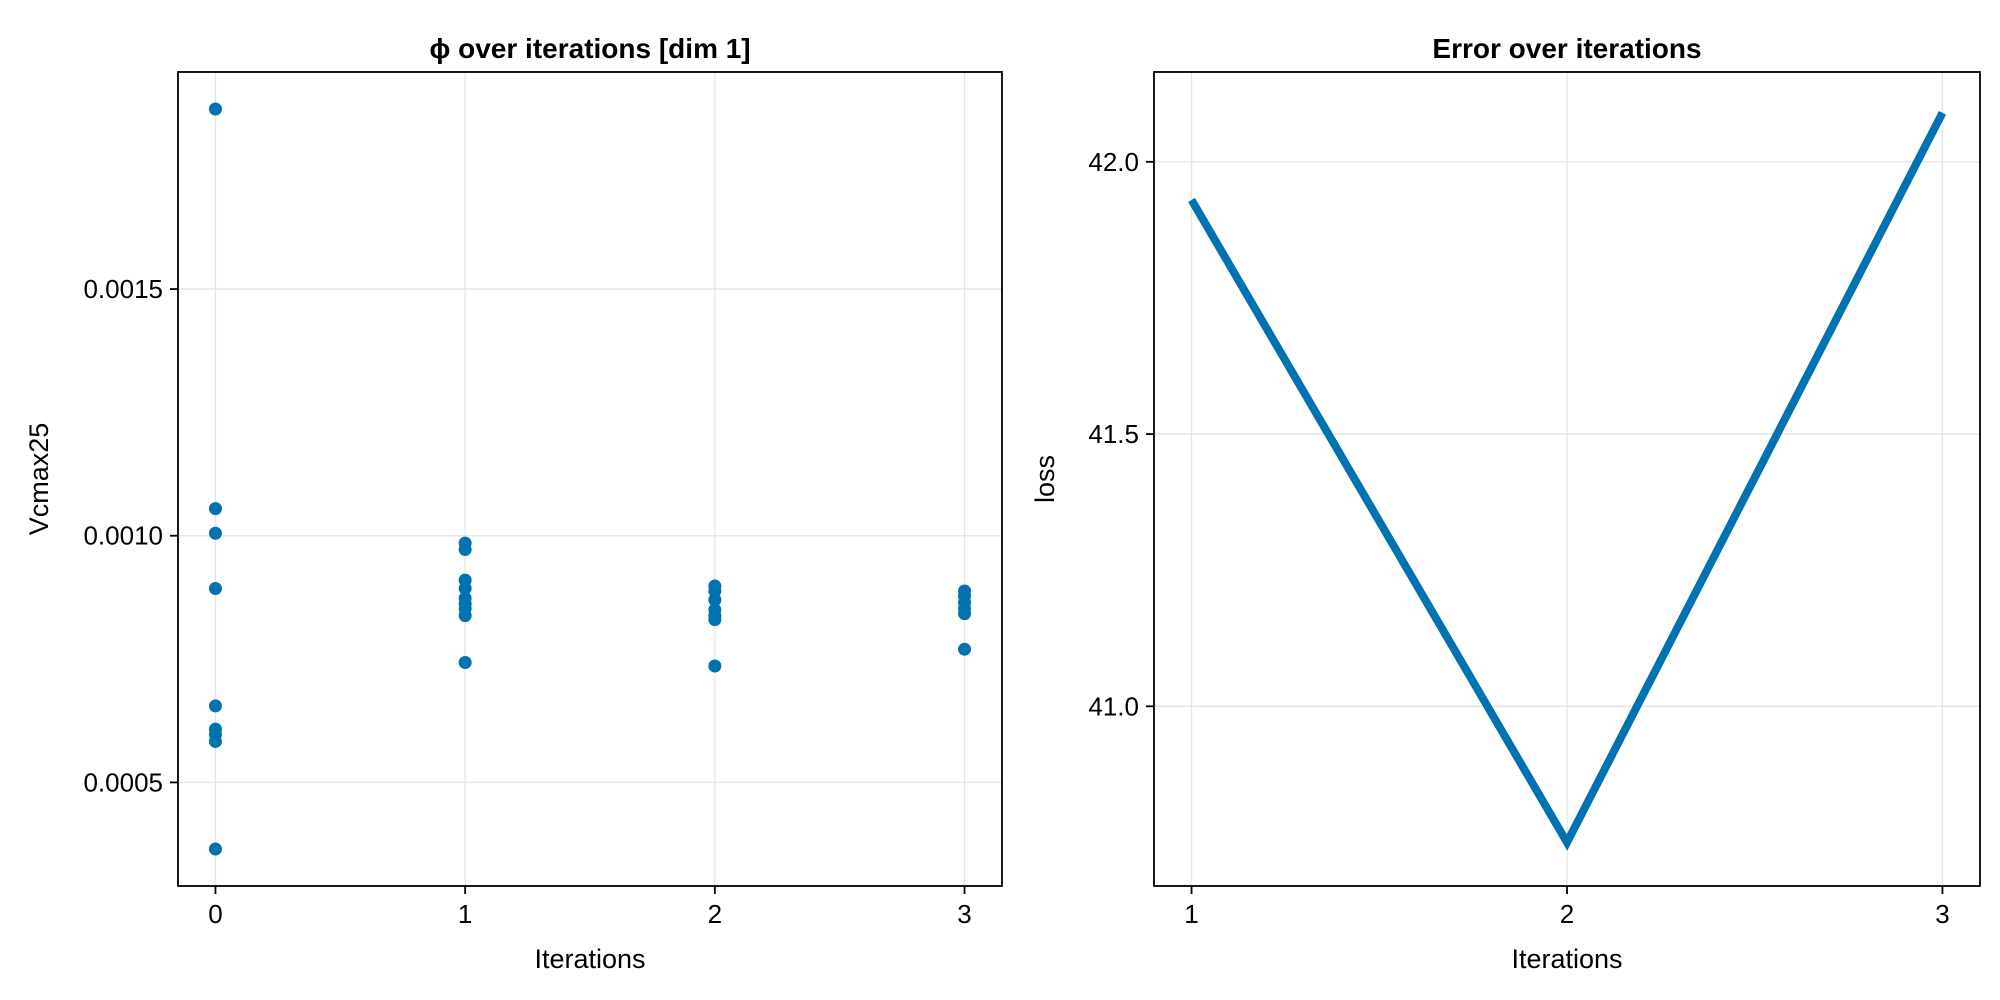  Describe the element at coordinates (215, 914) in the screenshot. I see `x-tick-label: 0` at that location.